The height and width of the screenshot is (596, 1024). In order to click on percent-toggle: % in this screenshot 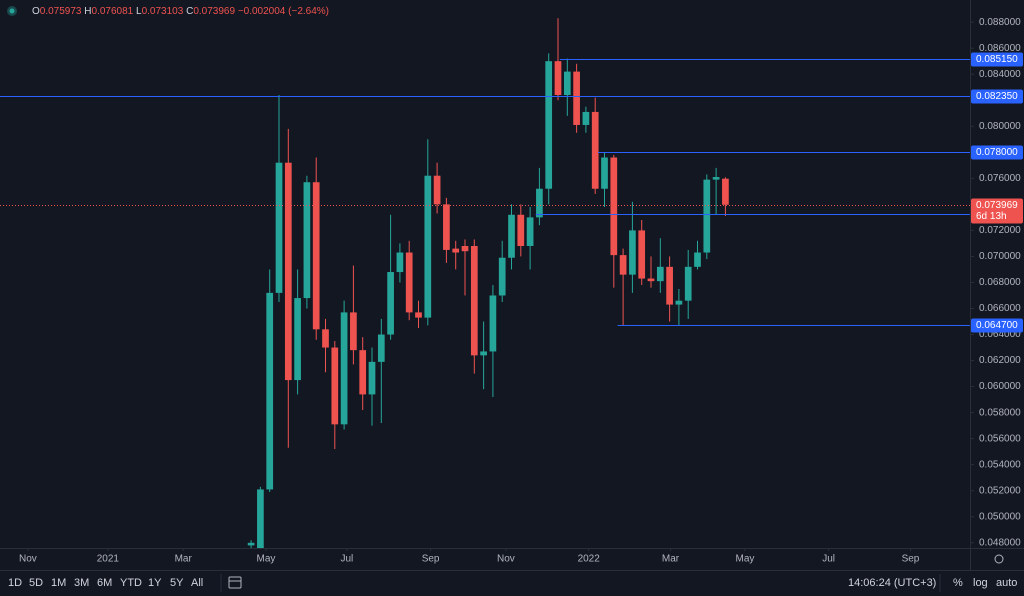, I will do `click(958, 583)`.